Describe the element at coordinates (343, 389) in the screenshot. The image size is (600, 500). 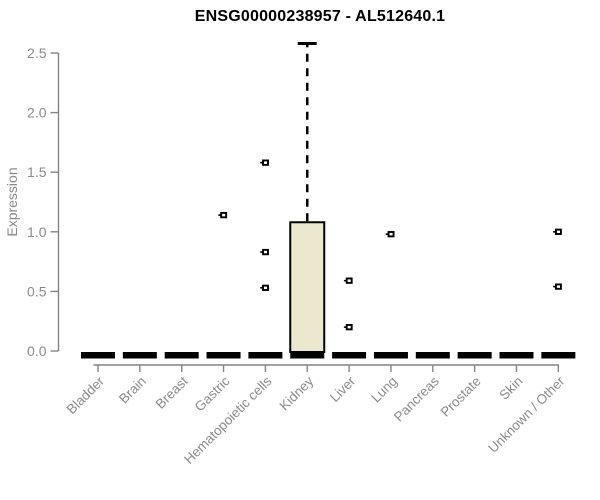
I see `x-tick-label: Liver` at that location.